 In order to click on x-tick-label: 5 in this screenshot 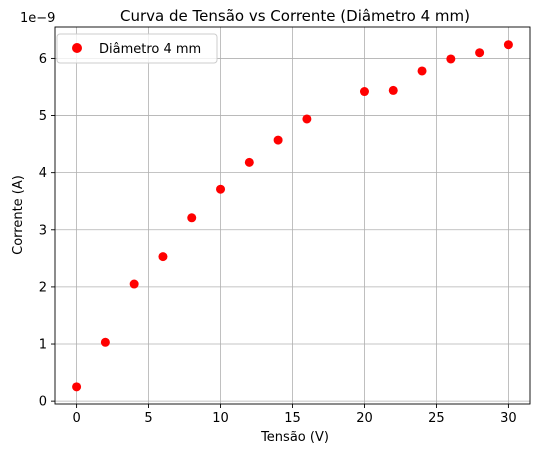, I will do `click(148, 418)`.